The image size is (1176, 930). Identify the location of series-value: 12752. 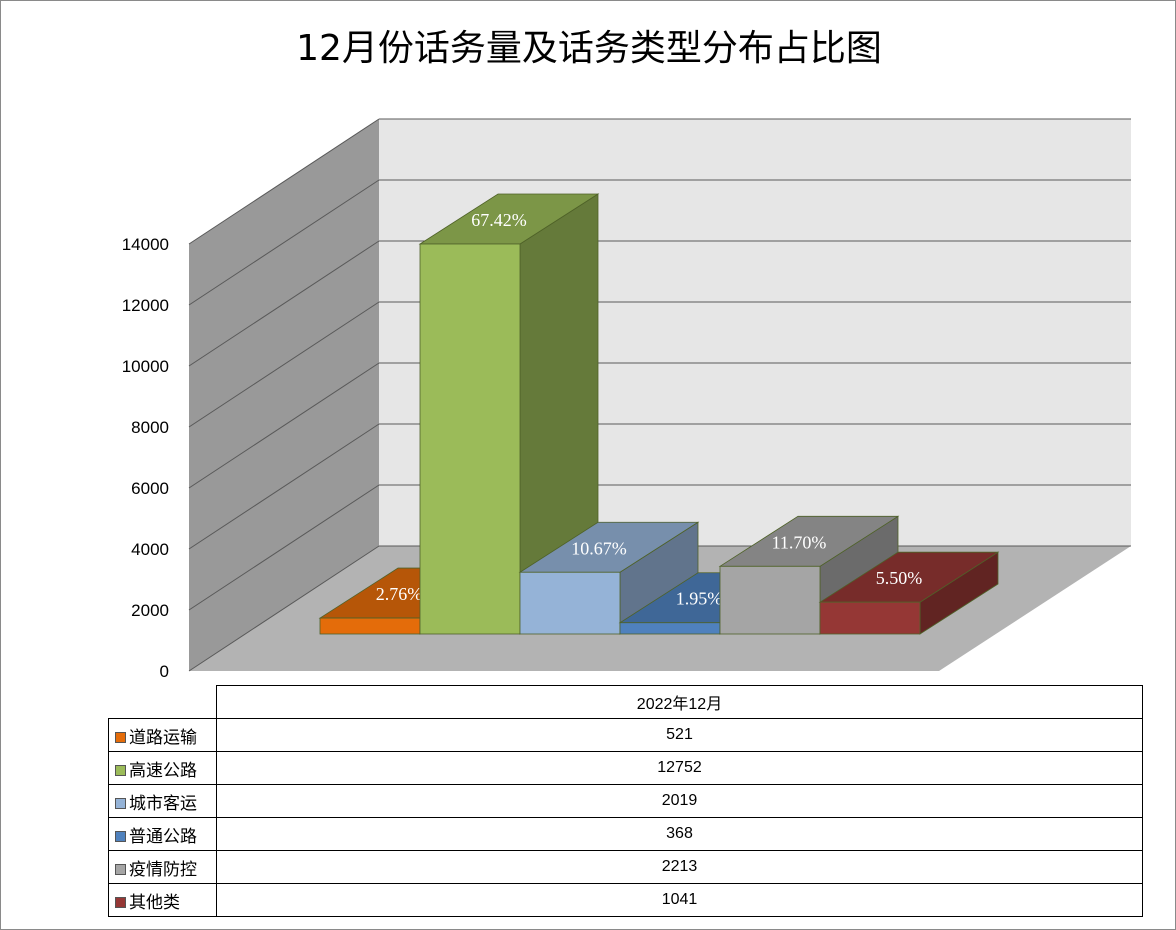
(679, 768).